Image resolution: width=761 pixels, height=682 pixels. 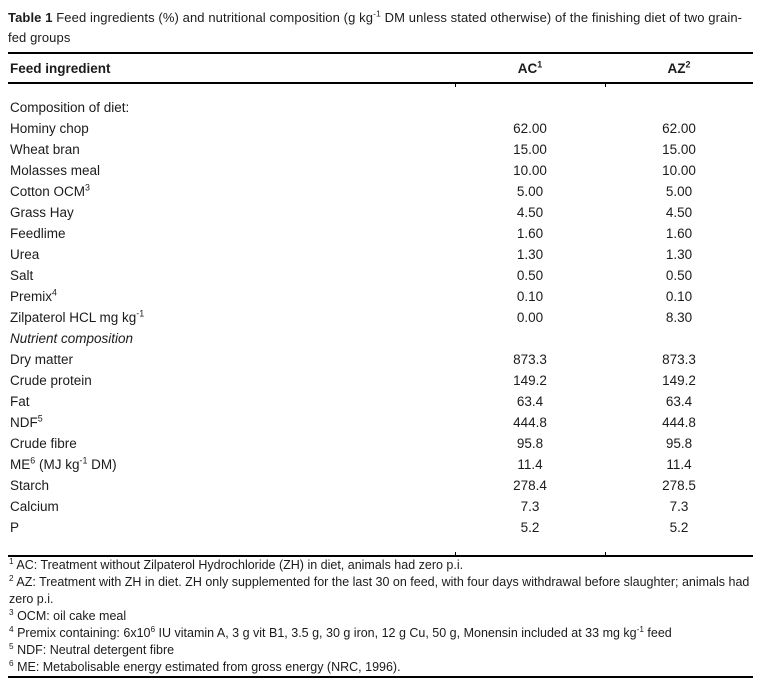 What do you see at coordinates (679, 149) in the screenshot?
I see `value-az: 15.00` at bounding box center [679, 149].